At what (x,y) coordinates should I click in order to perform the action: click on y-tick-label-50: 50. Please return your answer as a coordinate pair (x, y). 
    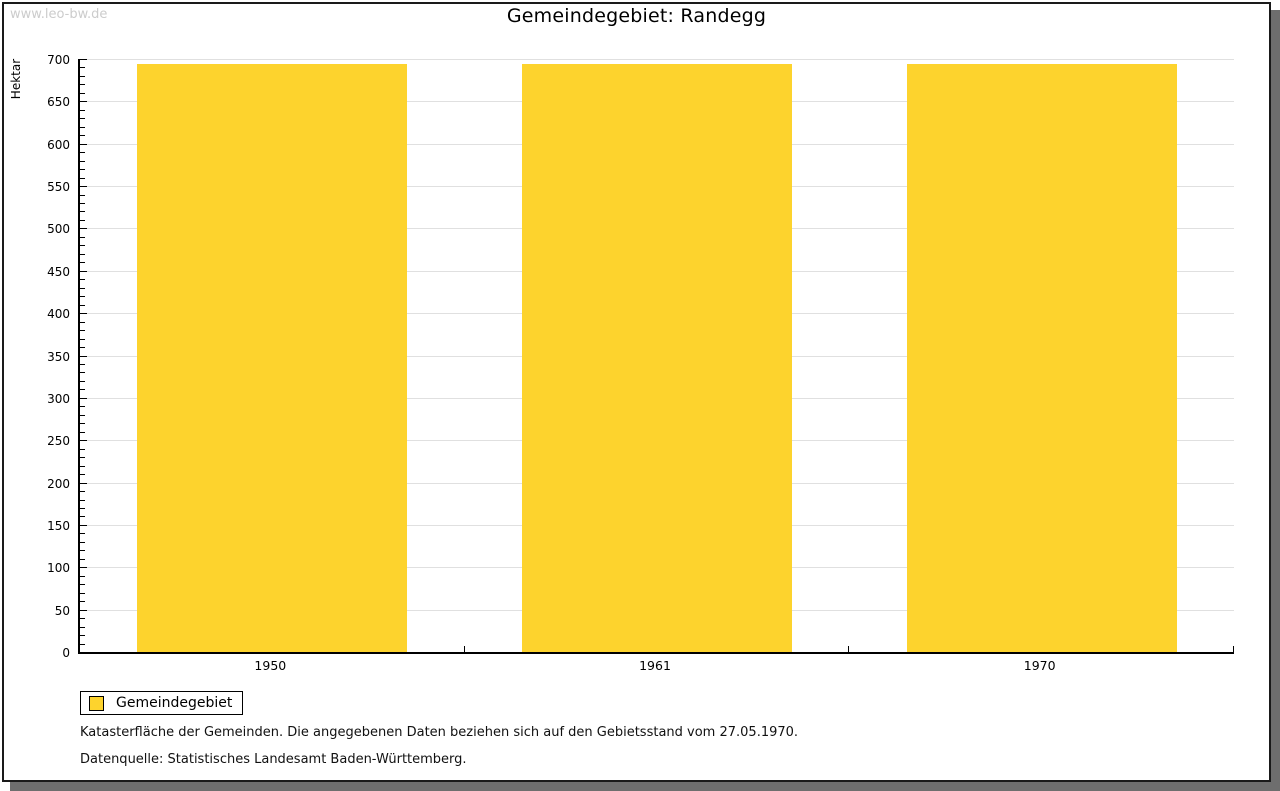
    Looking at the image, I should click on (62, 610).